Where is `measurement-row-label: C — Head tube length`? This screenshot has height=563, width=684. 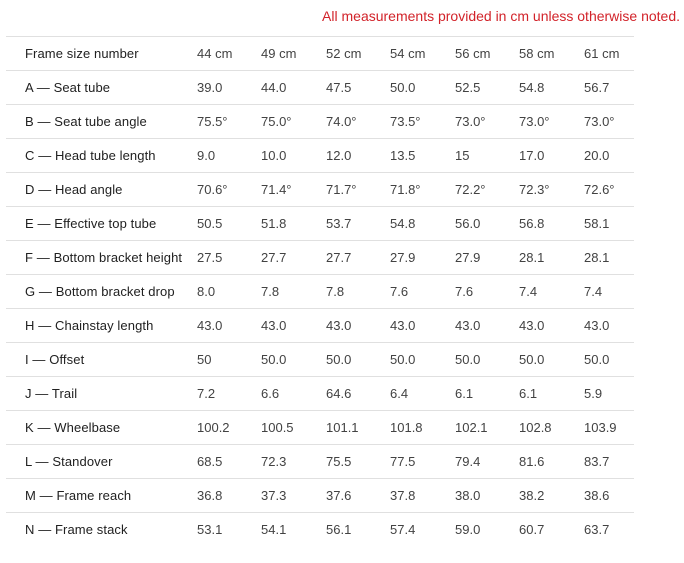 measurement-row-label: C — Head tube length is located at coordinates (90, 155).